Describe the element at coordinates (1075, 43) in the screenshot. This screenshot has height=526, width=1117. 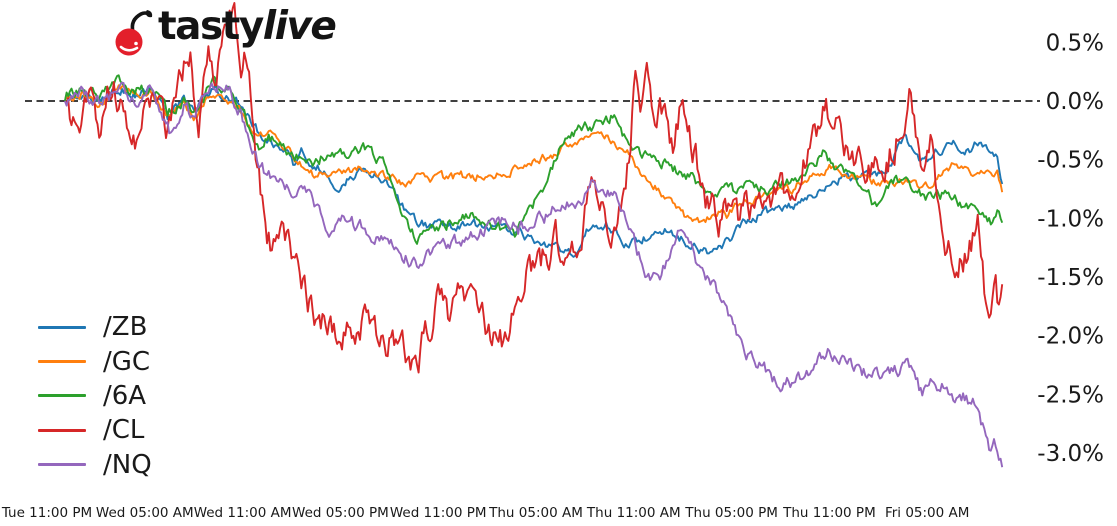
I see `y-tick-label: 0.5%` at that location.